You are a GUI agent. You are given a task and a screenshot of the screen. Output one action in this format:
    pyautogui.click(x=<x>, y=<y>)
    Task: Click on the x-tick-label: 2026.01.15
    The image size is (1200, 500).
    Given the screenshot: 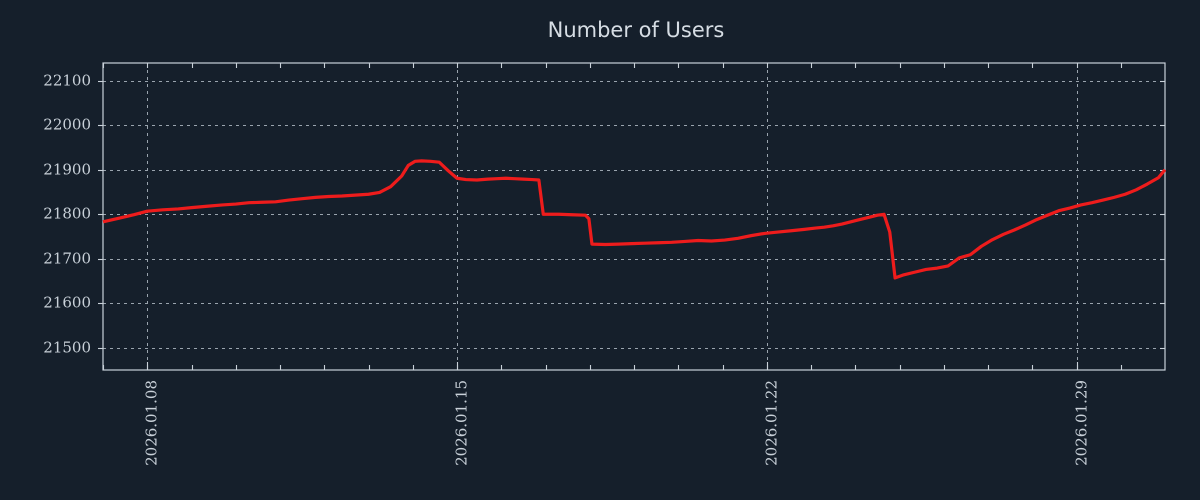 What is the action you would take?
    pyautogui.click(x=462, y=423)
    